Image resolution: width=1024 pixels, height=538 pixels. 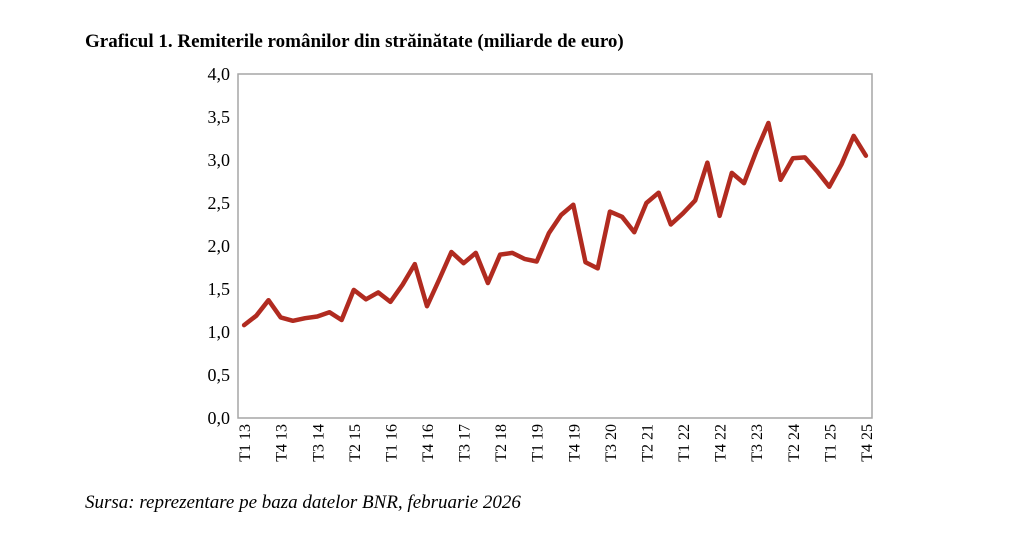 I want to click on x-tick-label: T3 23, so click(x=757, y=443).